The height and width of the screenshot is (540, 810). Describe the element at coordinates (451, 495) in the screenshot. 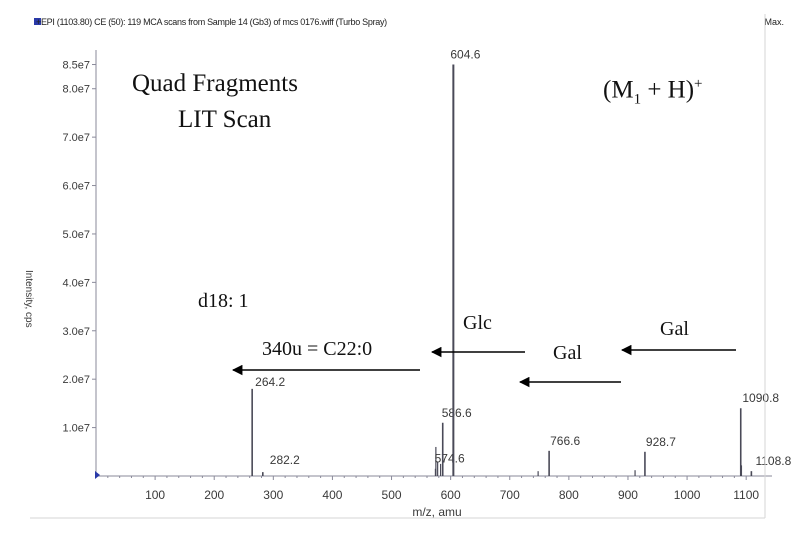

I see `x-tick-label: 600` at that location.